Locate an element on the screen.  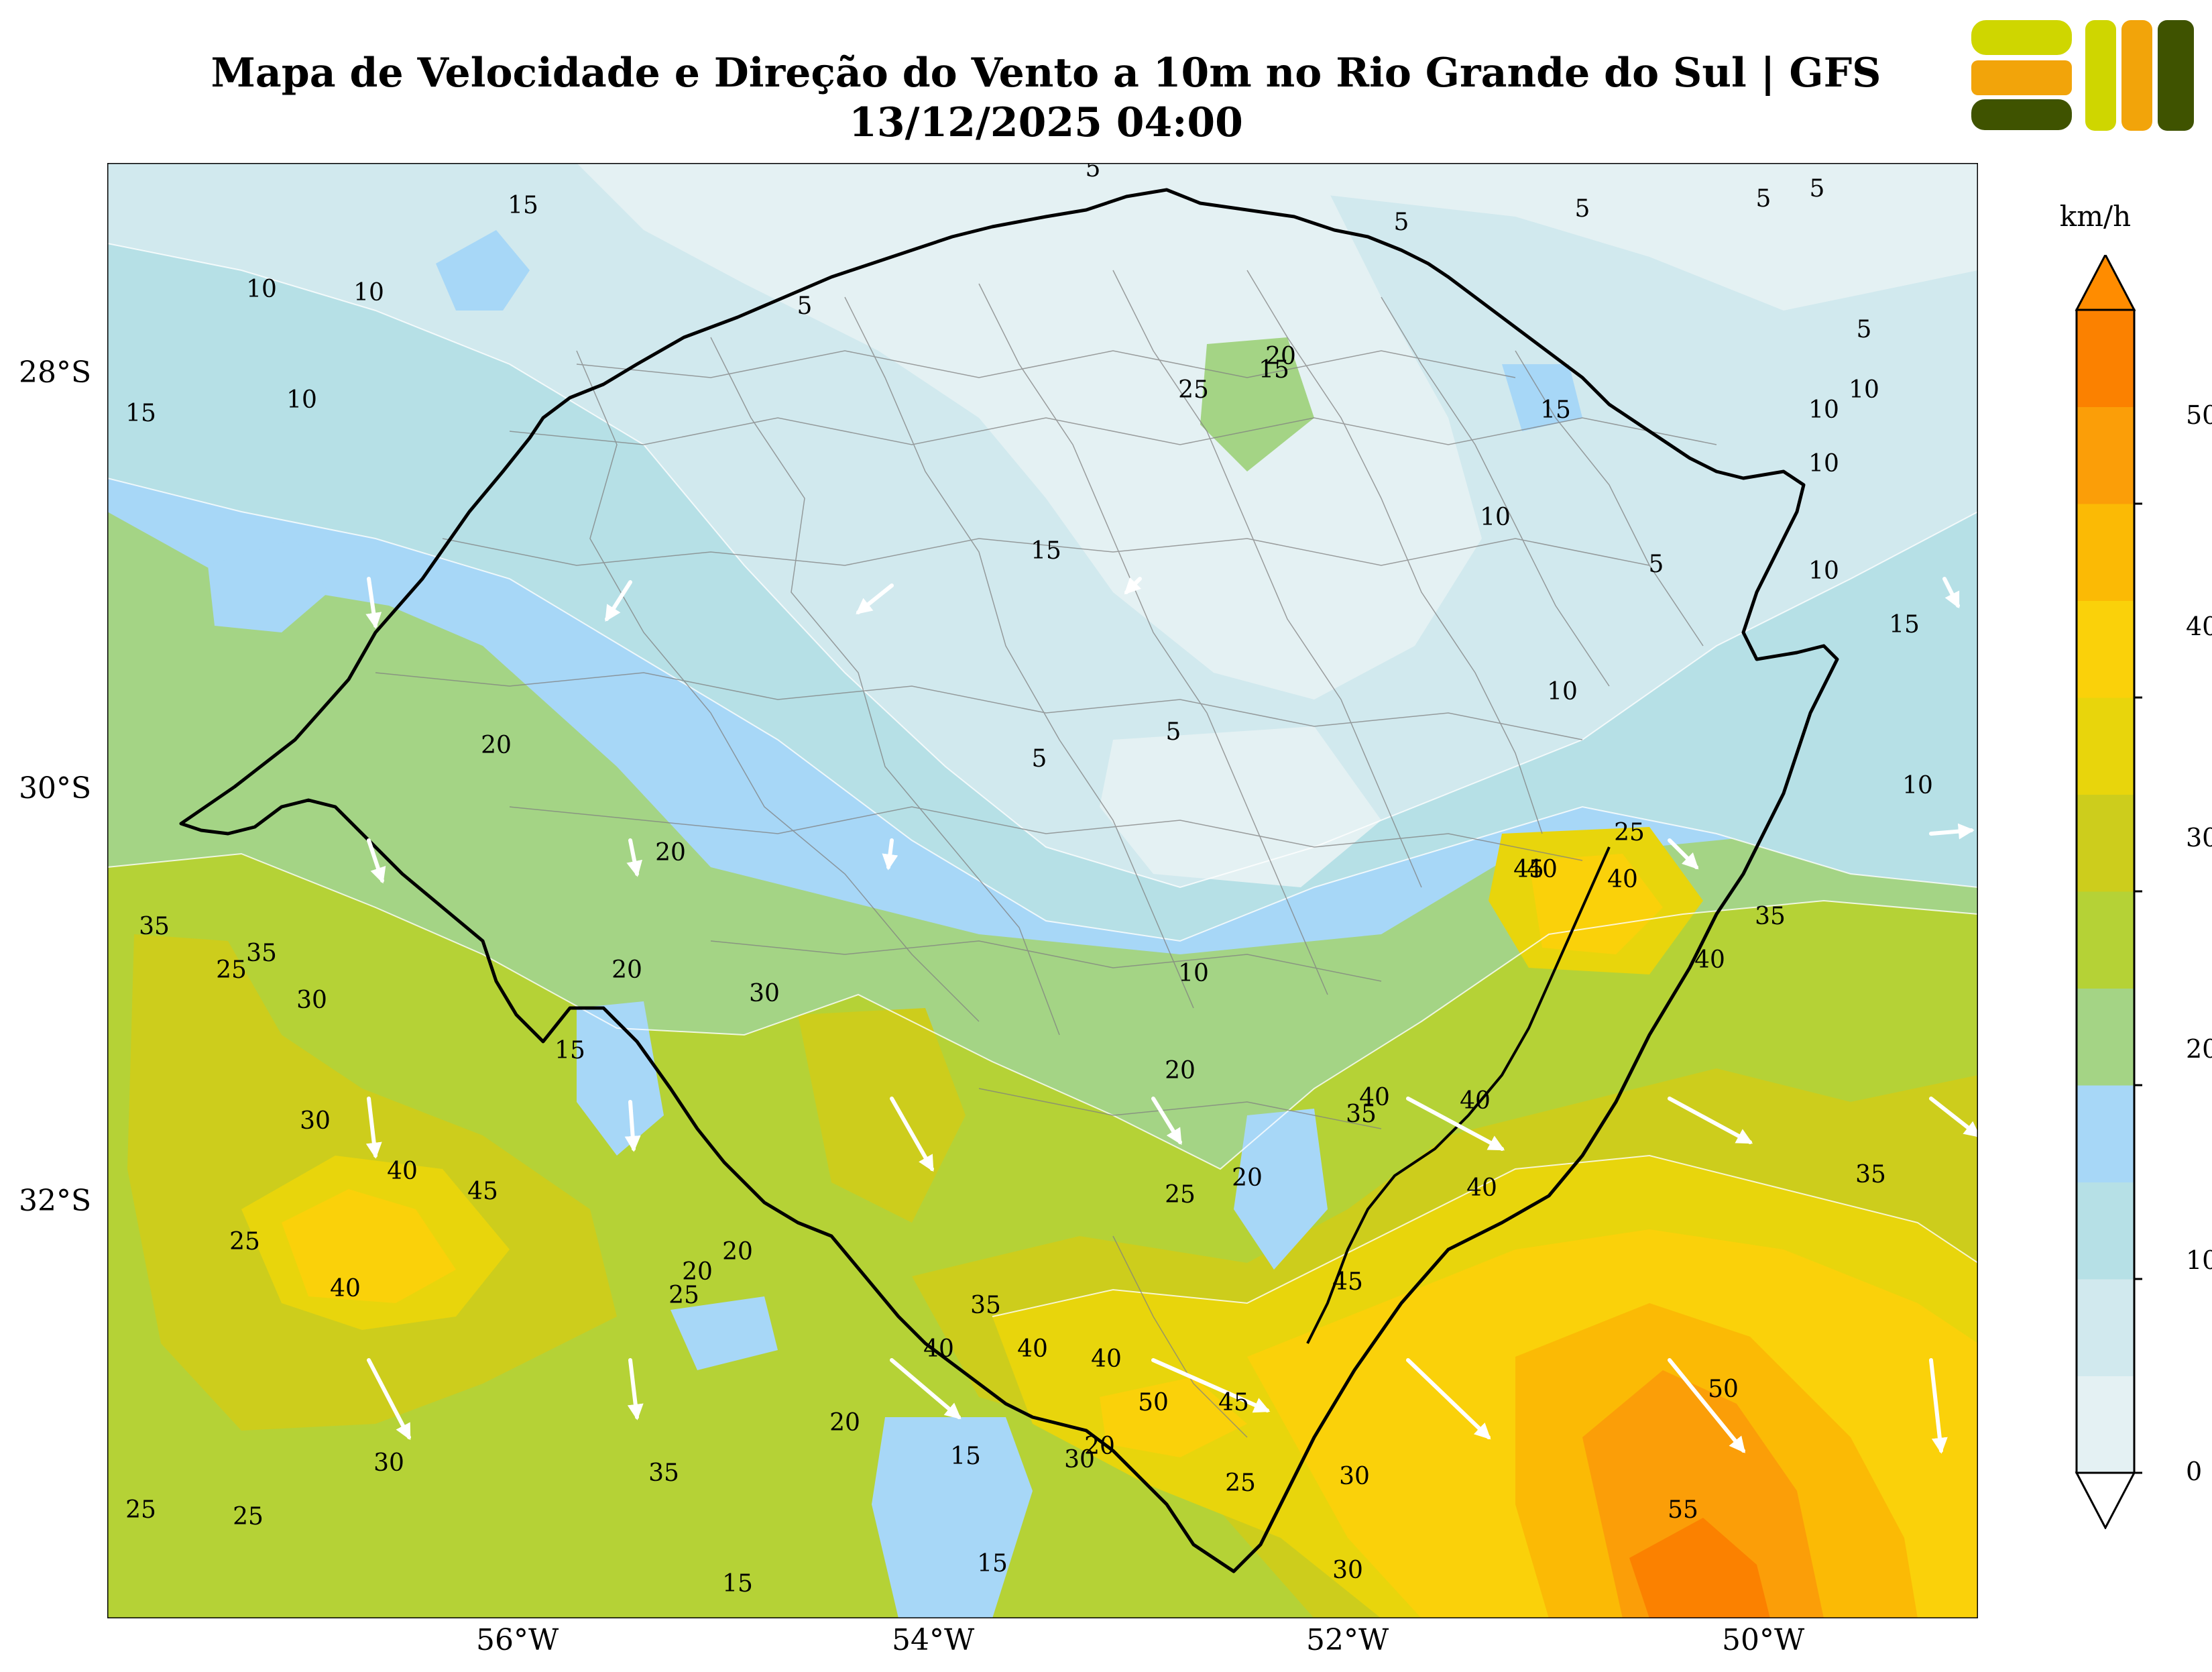
x-tick-54w: 54°W is located at coordinates (933, 1640).